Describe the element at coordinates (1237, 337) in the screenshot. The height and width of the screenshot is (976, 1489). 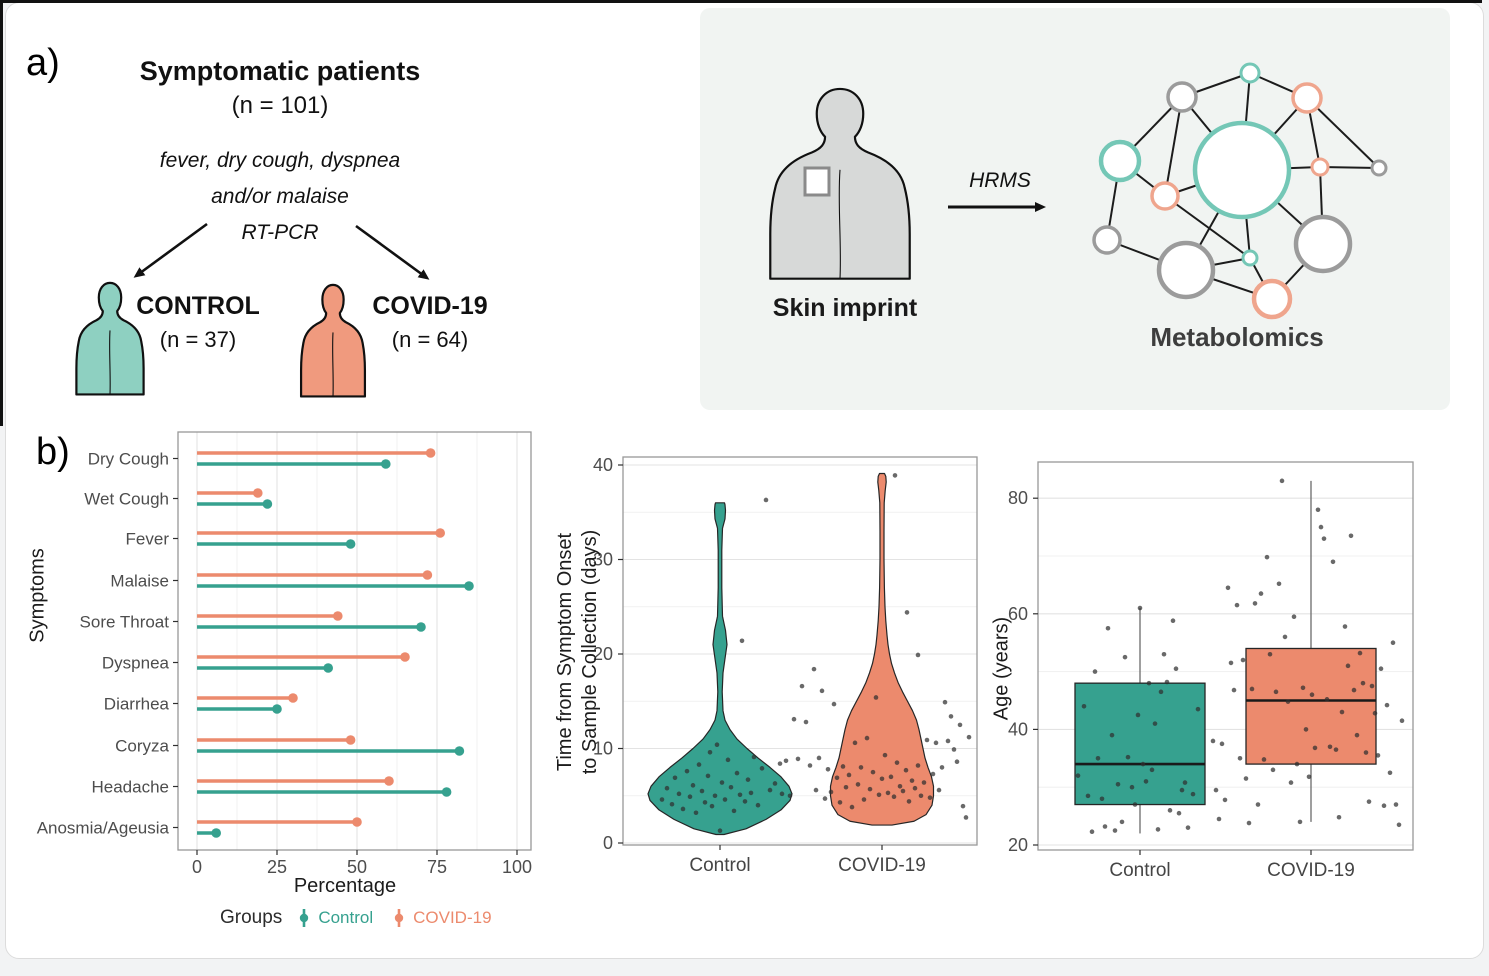
I see `metabolomics-label: Metabolomics` at that location.